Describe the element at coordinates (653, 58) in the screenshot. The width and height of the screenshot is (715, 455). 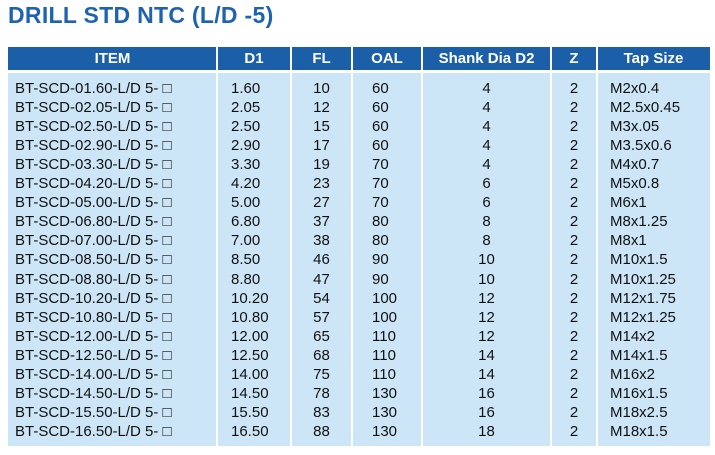
I see `column-header: Tap Size` at that location.